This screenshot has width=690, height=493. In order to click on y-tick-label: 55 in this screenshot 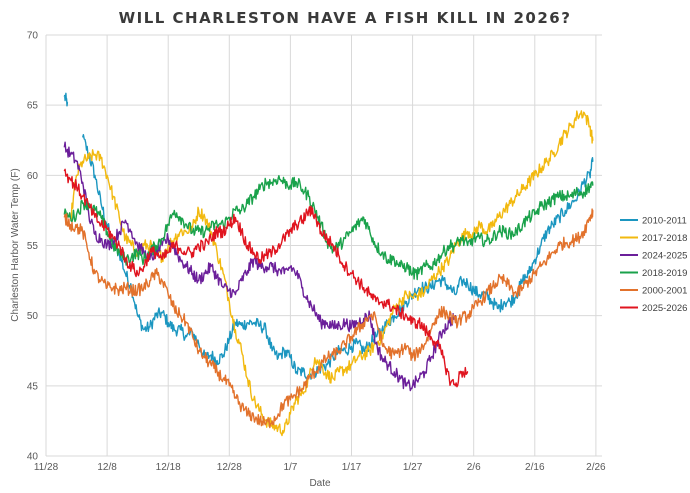, I will do `click(33, 246)`.